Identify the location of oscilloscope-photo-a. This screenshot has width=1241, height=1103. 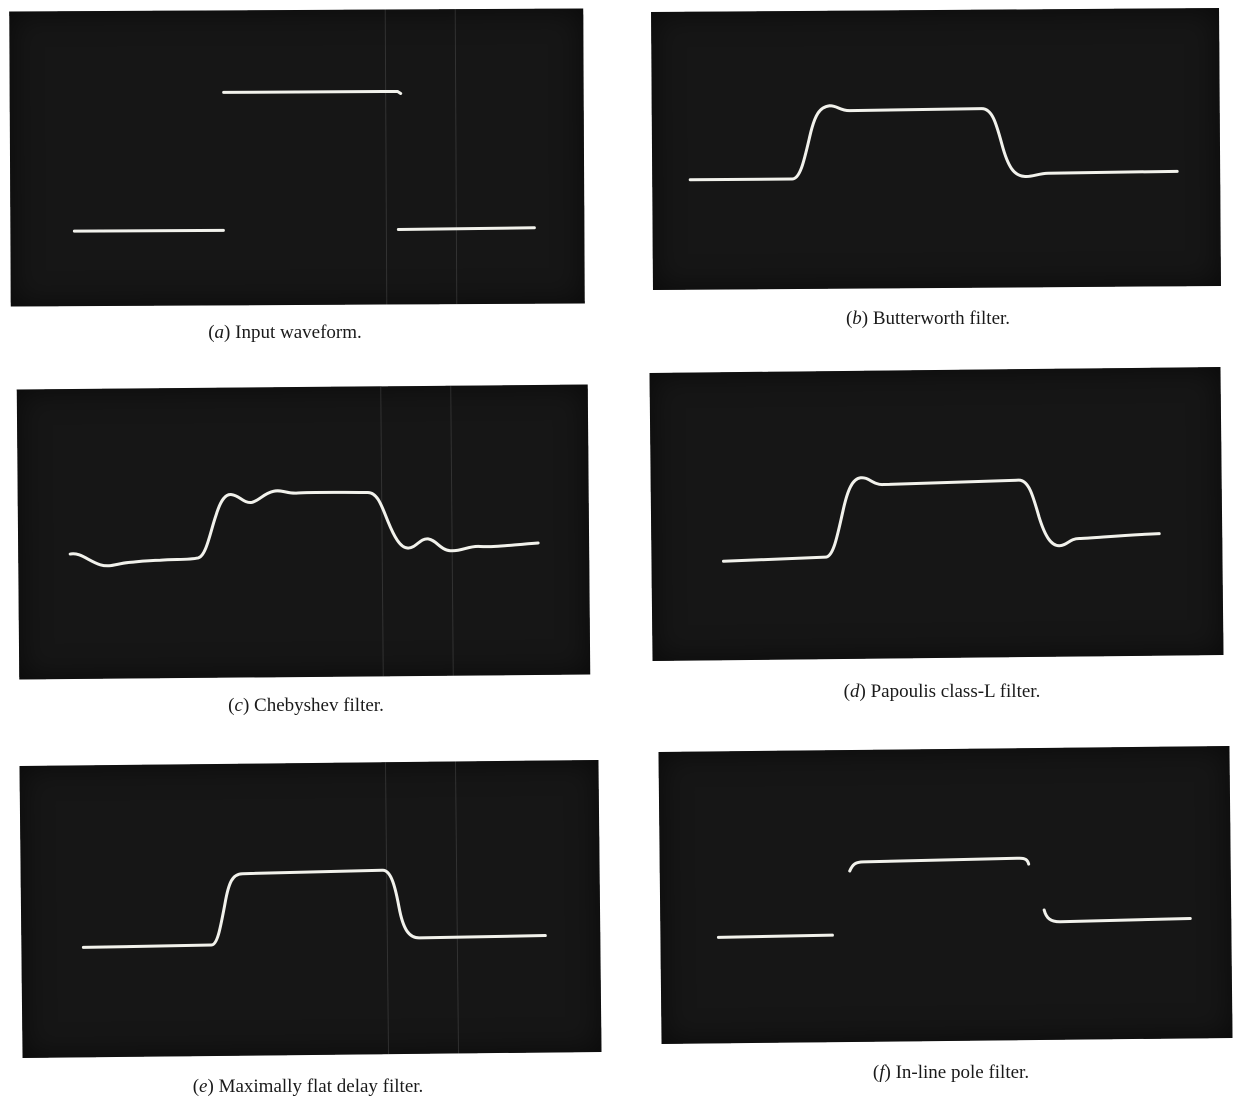
(297, 157).